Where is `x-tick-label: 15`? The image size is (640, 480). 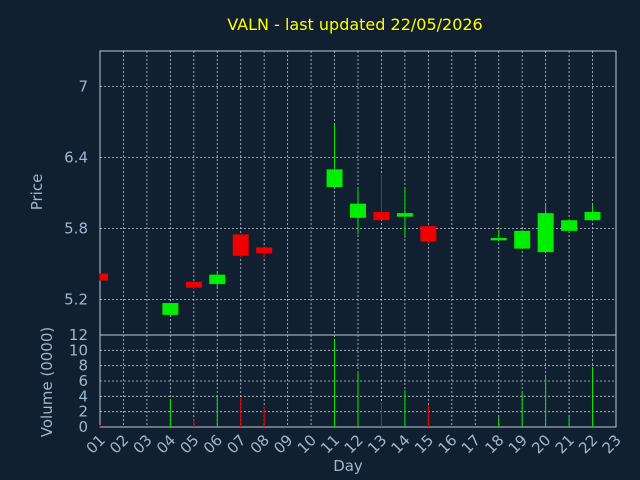
x-tick-label: 15 is located at coordinates (424, 444).